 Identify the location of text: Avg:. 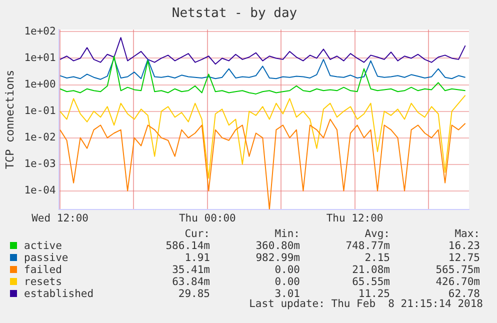
(377, 234).